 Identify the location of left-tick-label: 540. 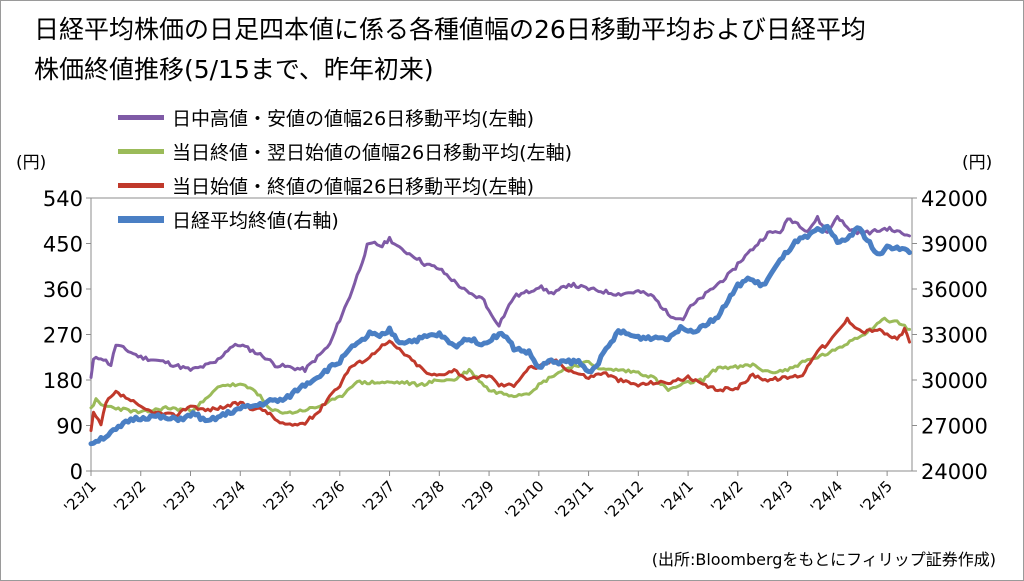
(63, 199).